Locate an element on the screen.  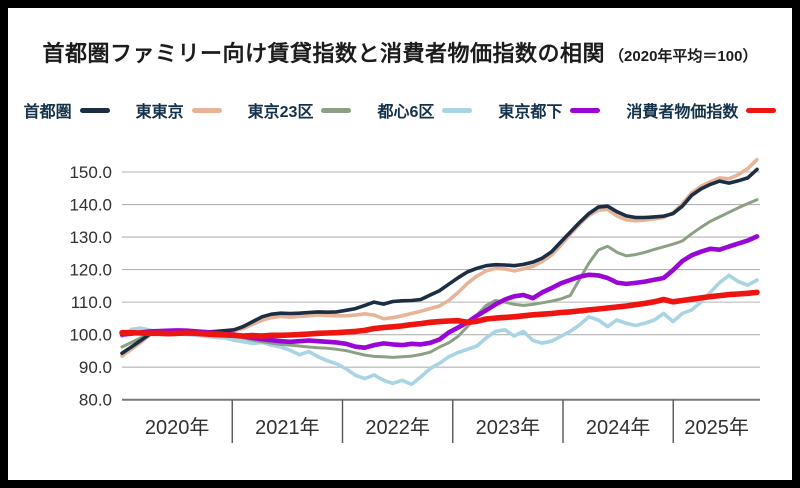
legend-item-toshin6ku: 都心6区 is located at coordinates (425, 110).